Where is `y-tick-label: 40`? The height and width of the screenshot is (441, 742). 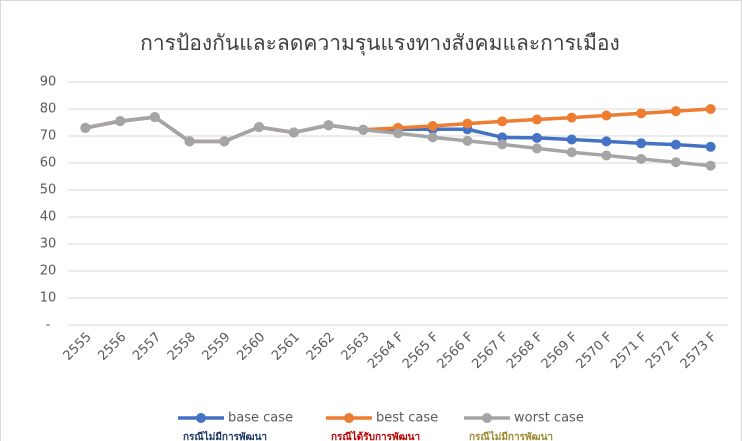
y-tick-label: 40 is located at coordinates (48, 217).